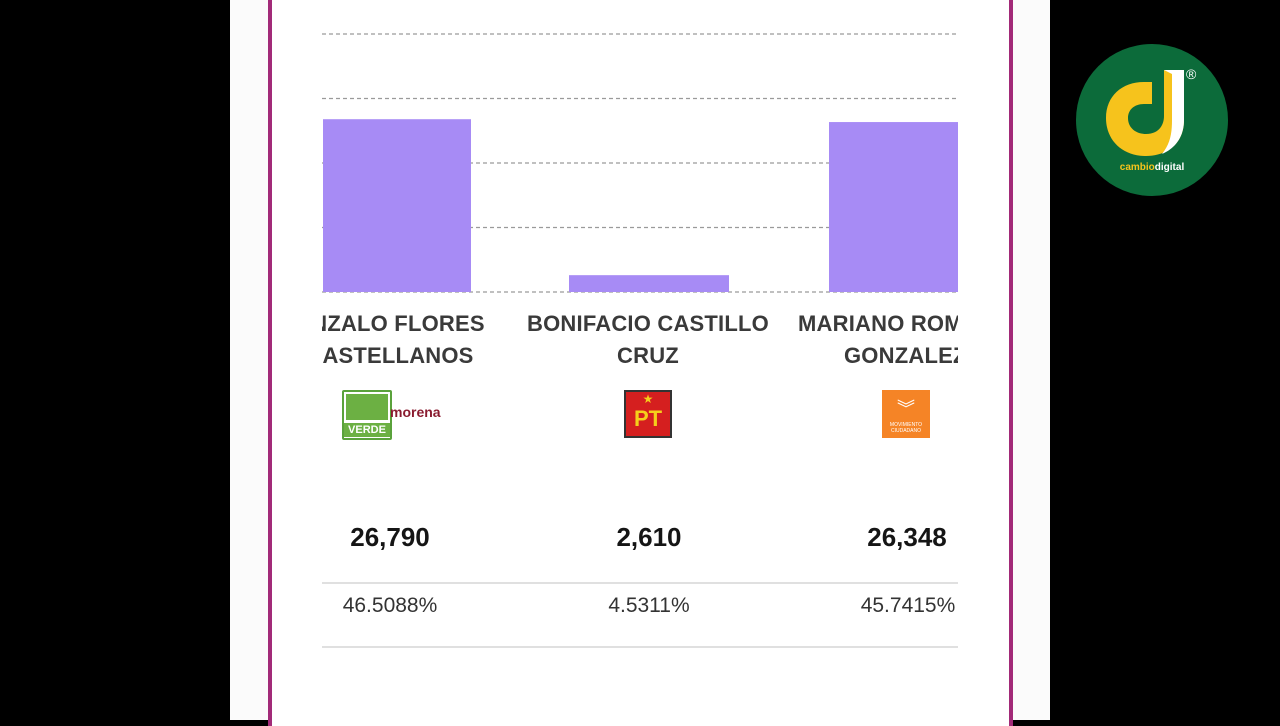  Describe the element at coordinates (908, 605) in the screenshot. I see `percent-3: 45.7415%` at that location.